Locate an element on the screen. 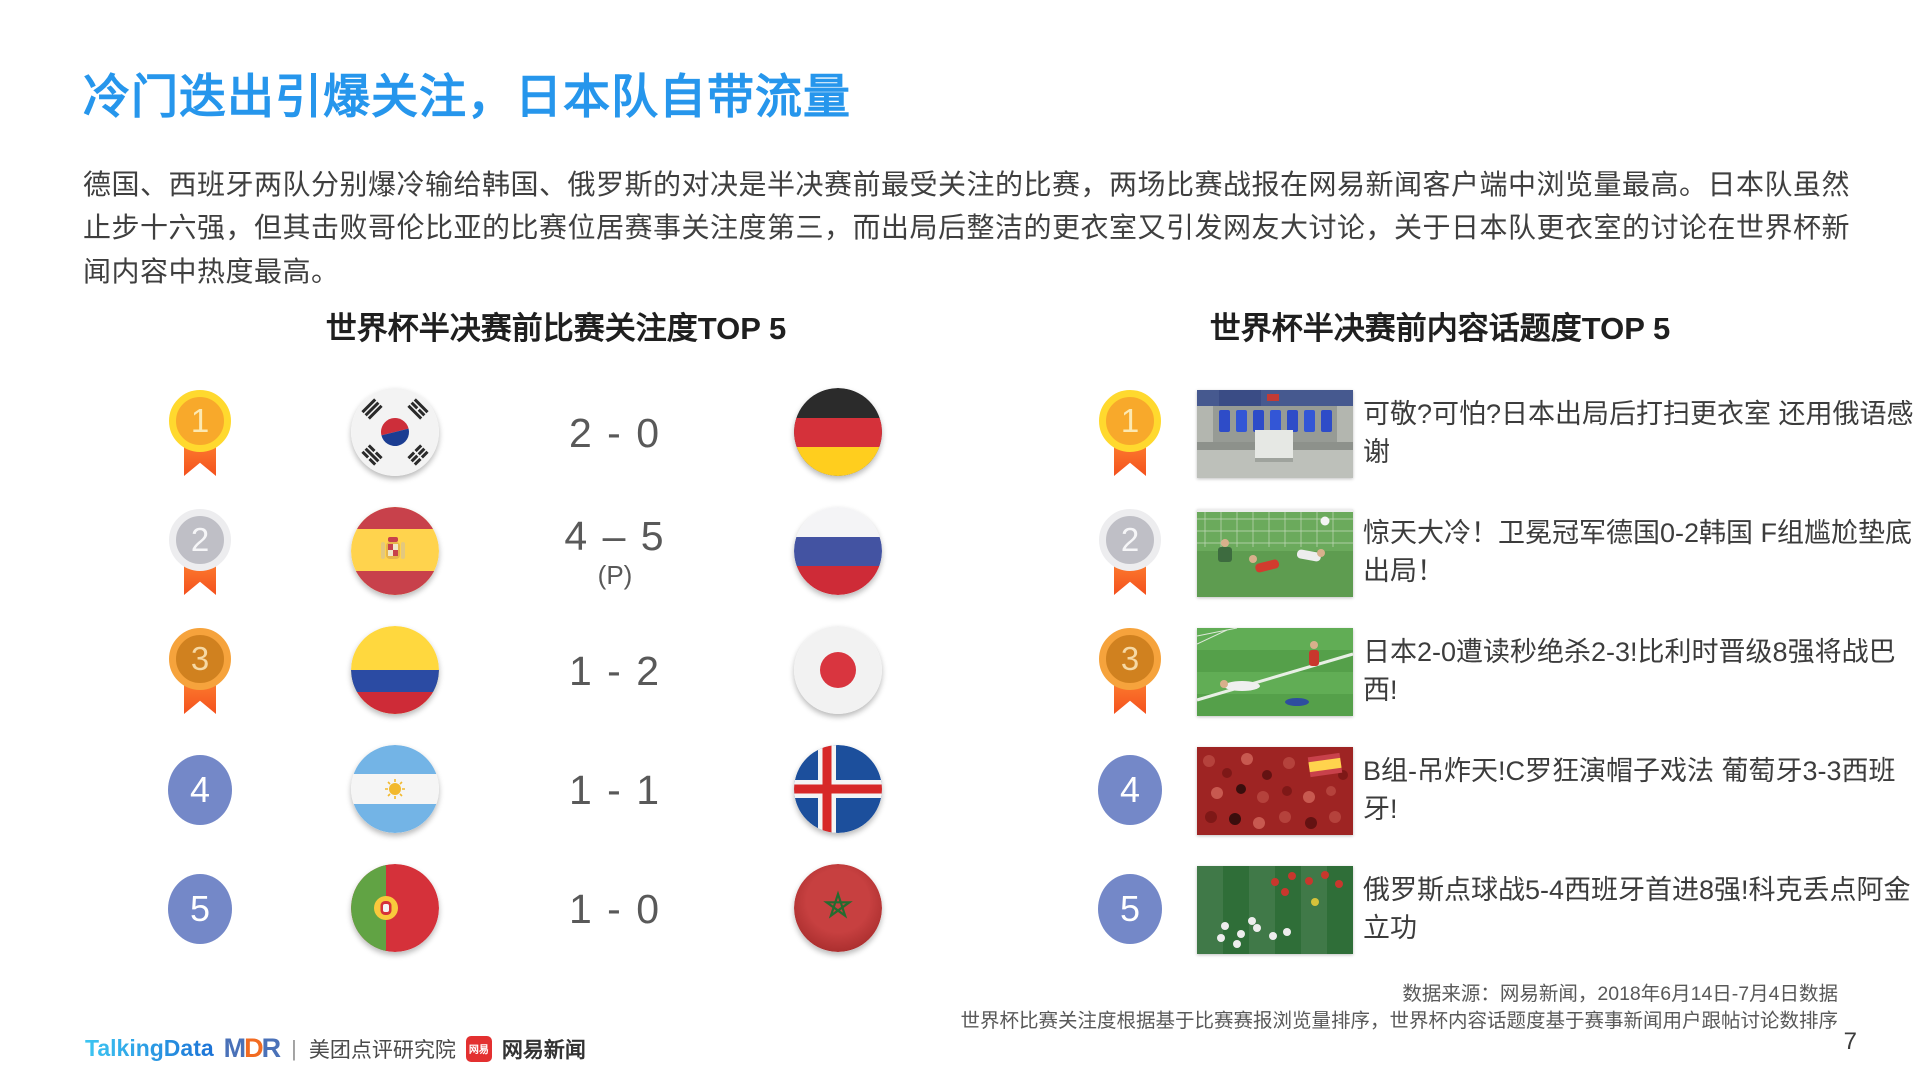  news-headline: B组-吊炸天!C罗狂演帽子戏法 葡萄牙3-3西班牙! is located at coordinates (1629, 790).